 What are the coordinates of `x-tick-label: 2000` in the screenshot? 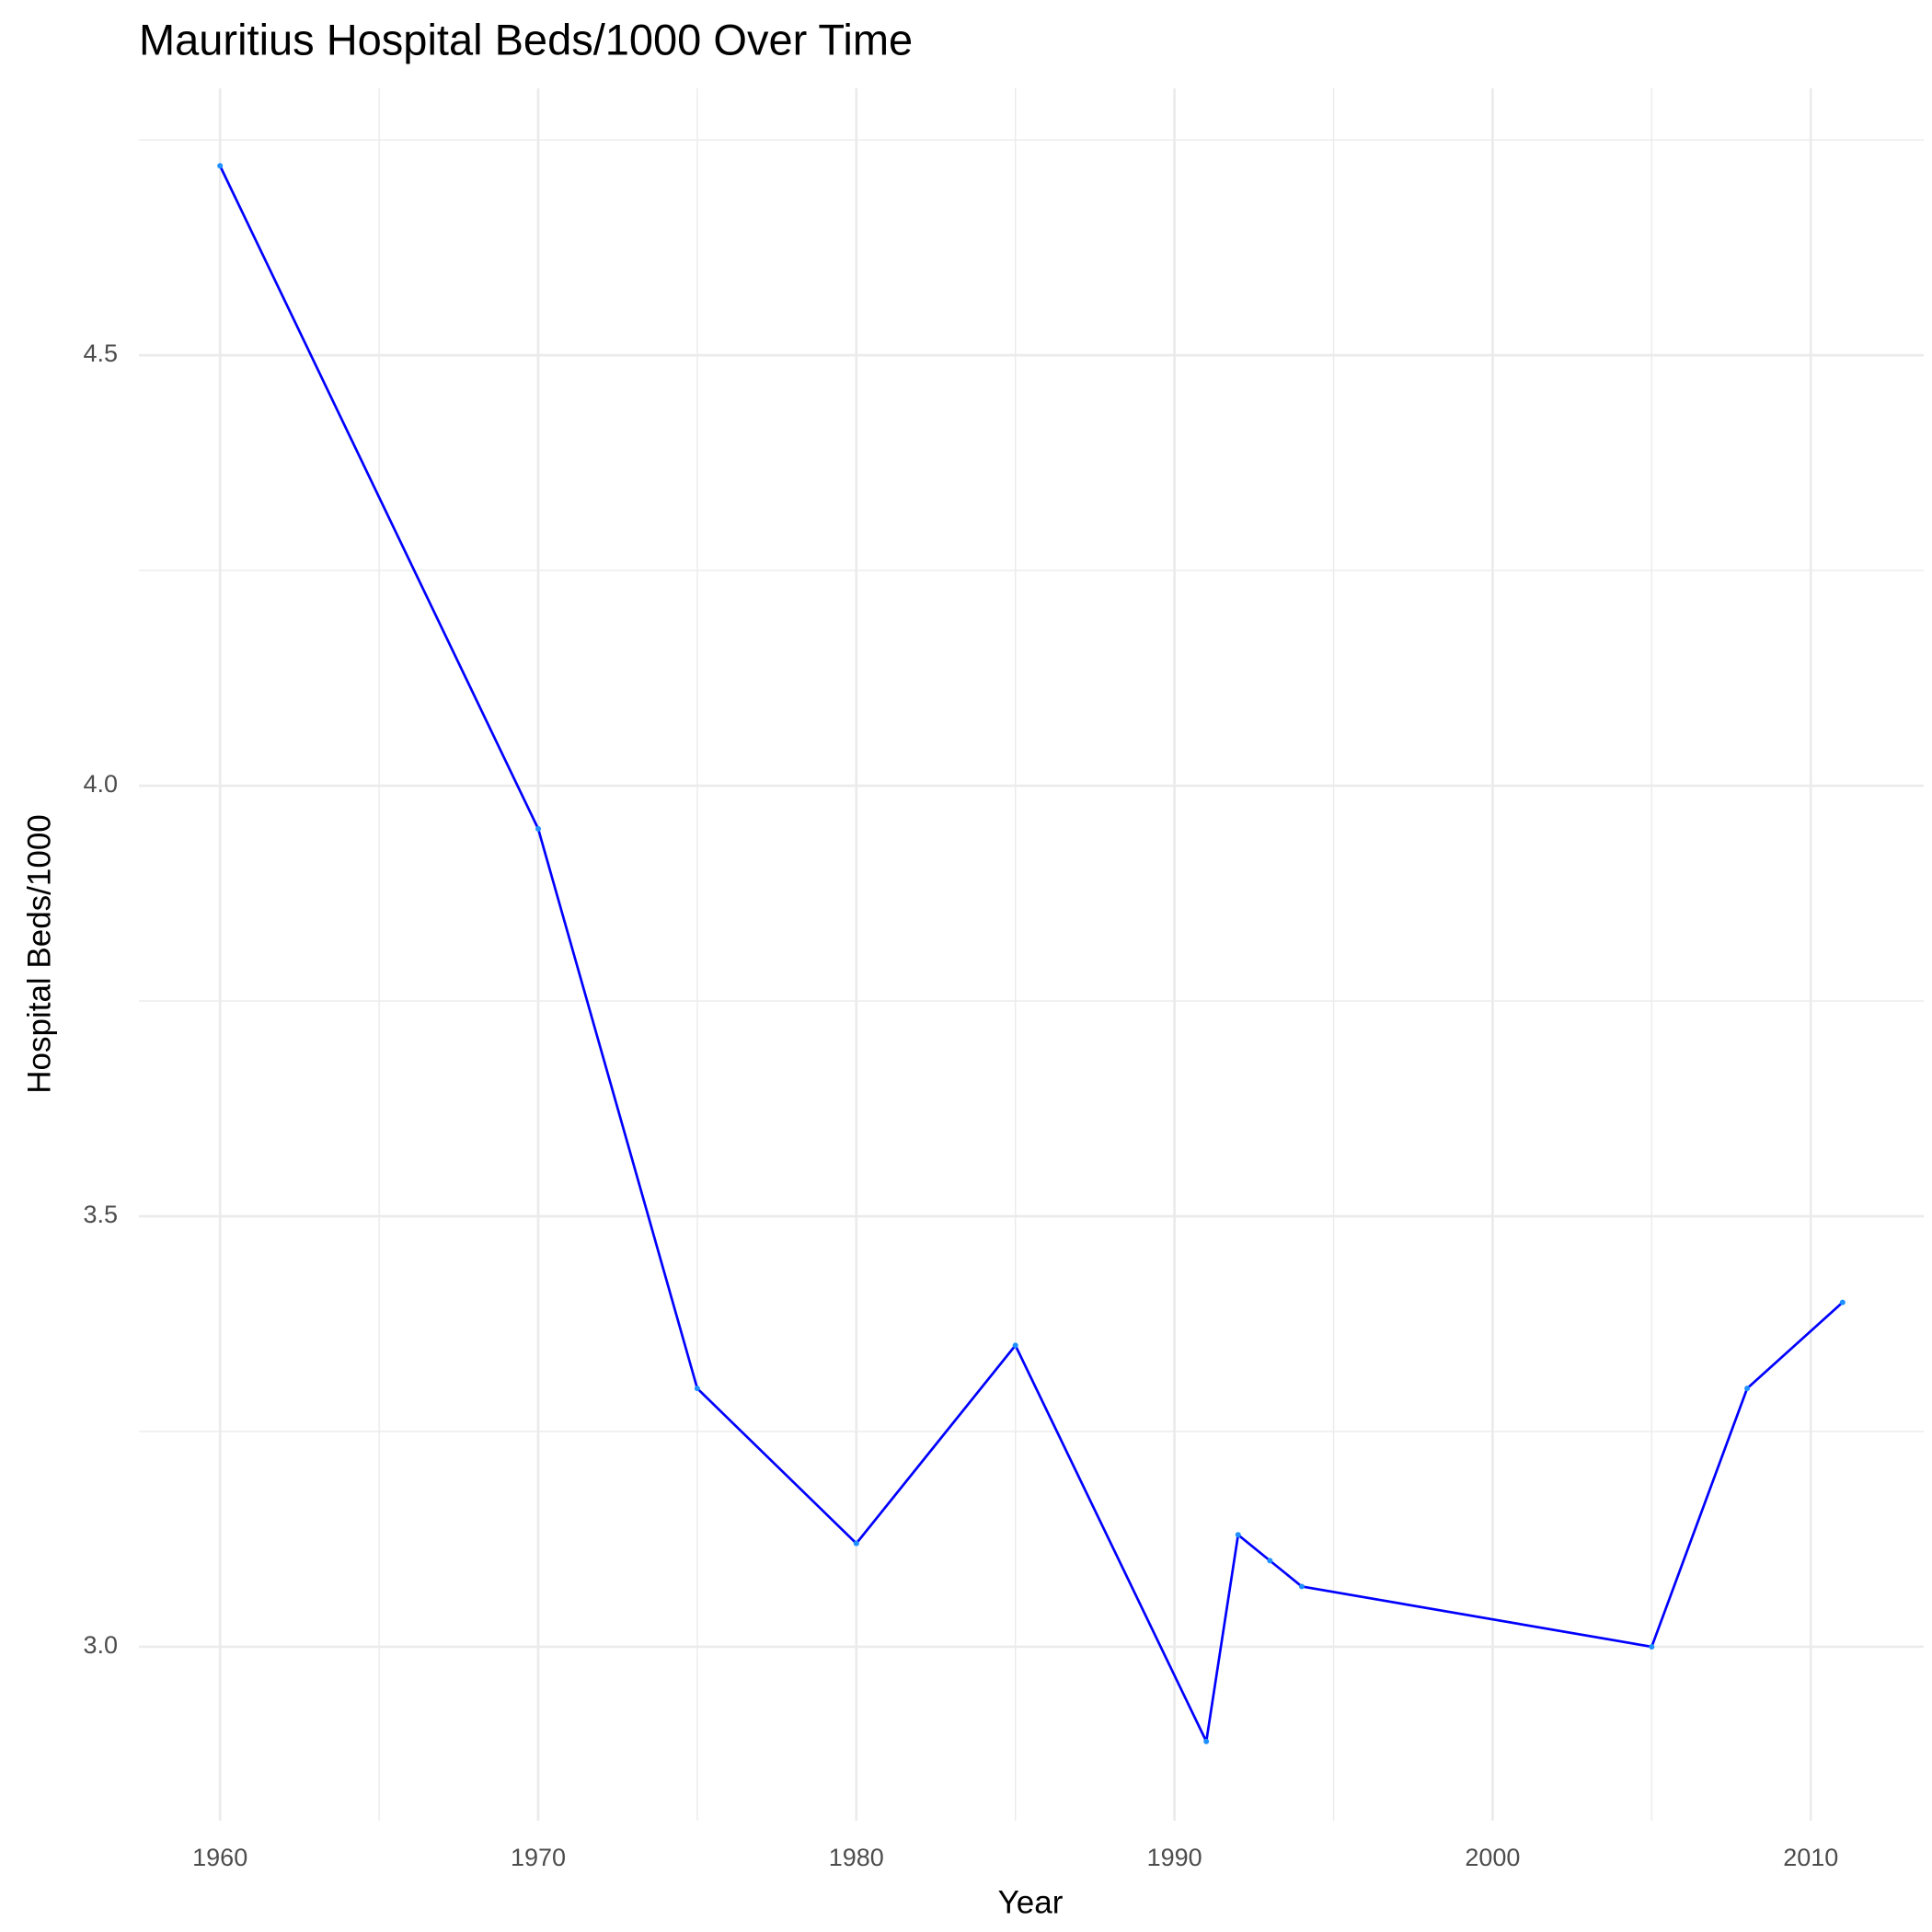 It's located at (1492, 1857).